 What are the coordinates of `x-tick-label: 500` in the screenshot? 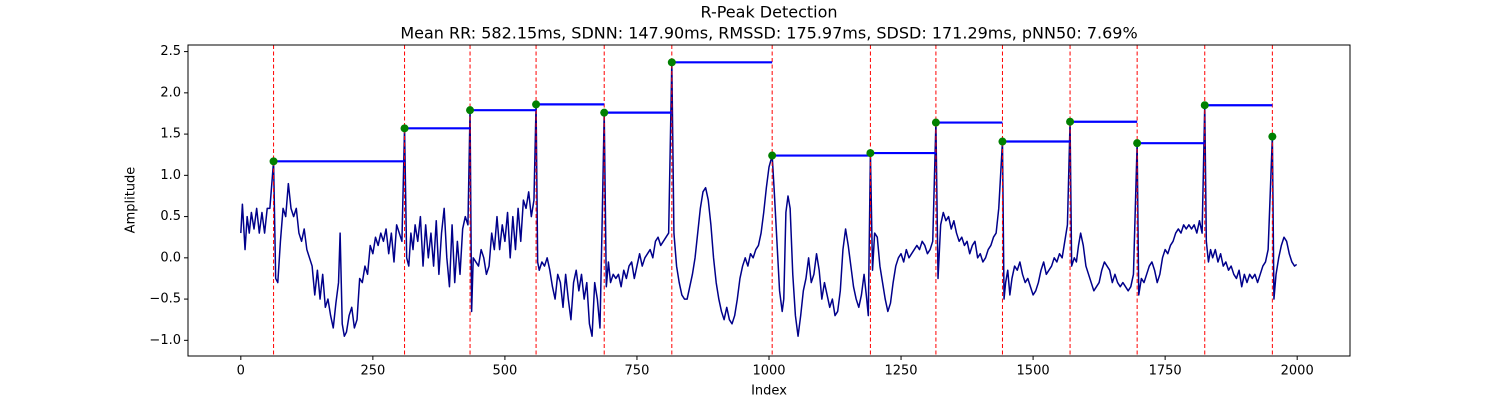 It's located at (504, 371).